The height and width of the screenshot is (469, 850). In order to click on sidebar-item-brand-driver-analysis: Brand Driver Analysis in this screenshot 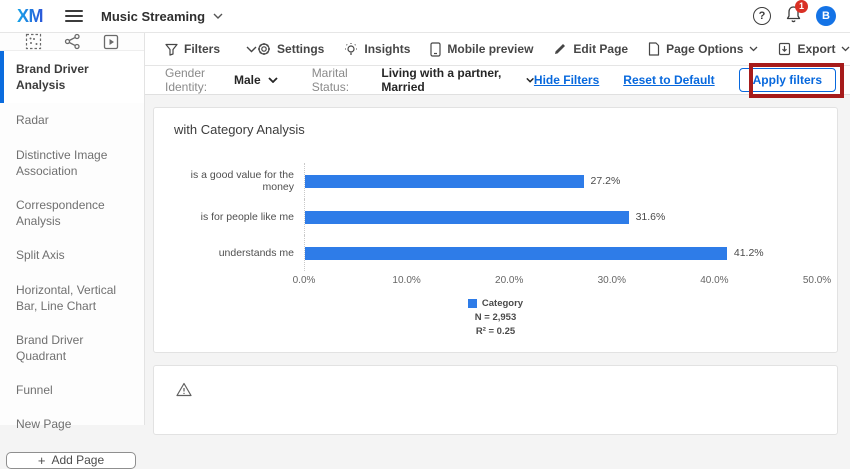, I will do `click(72, 77)`.